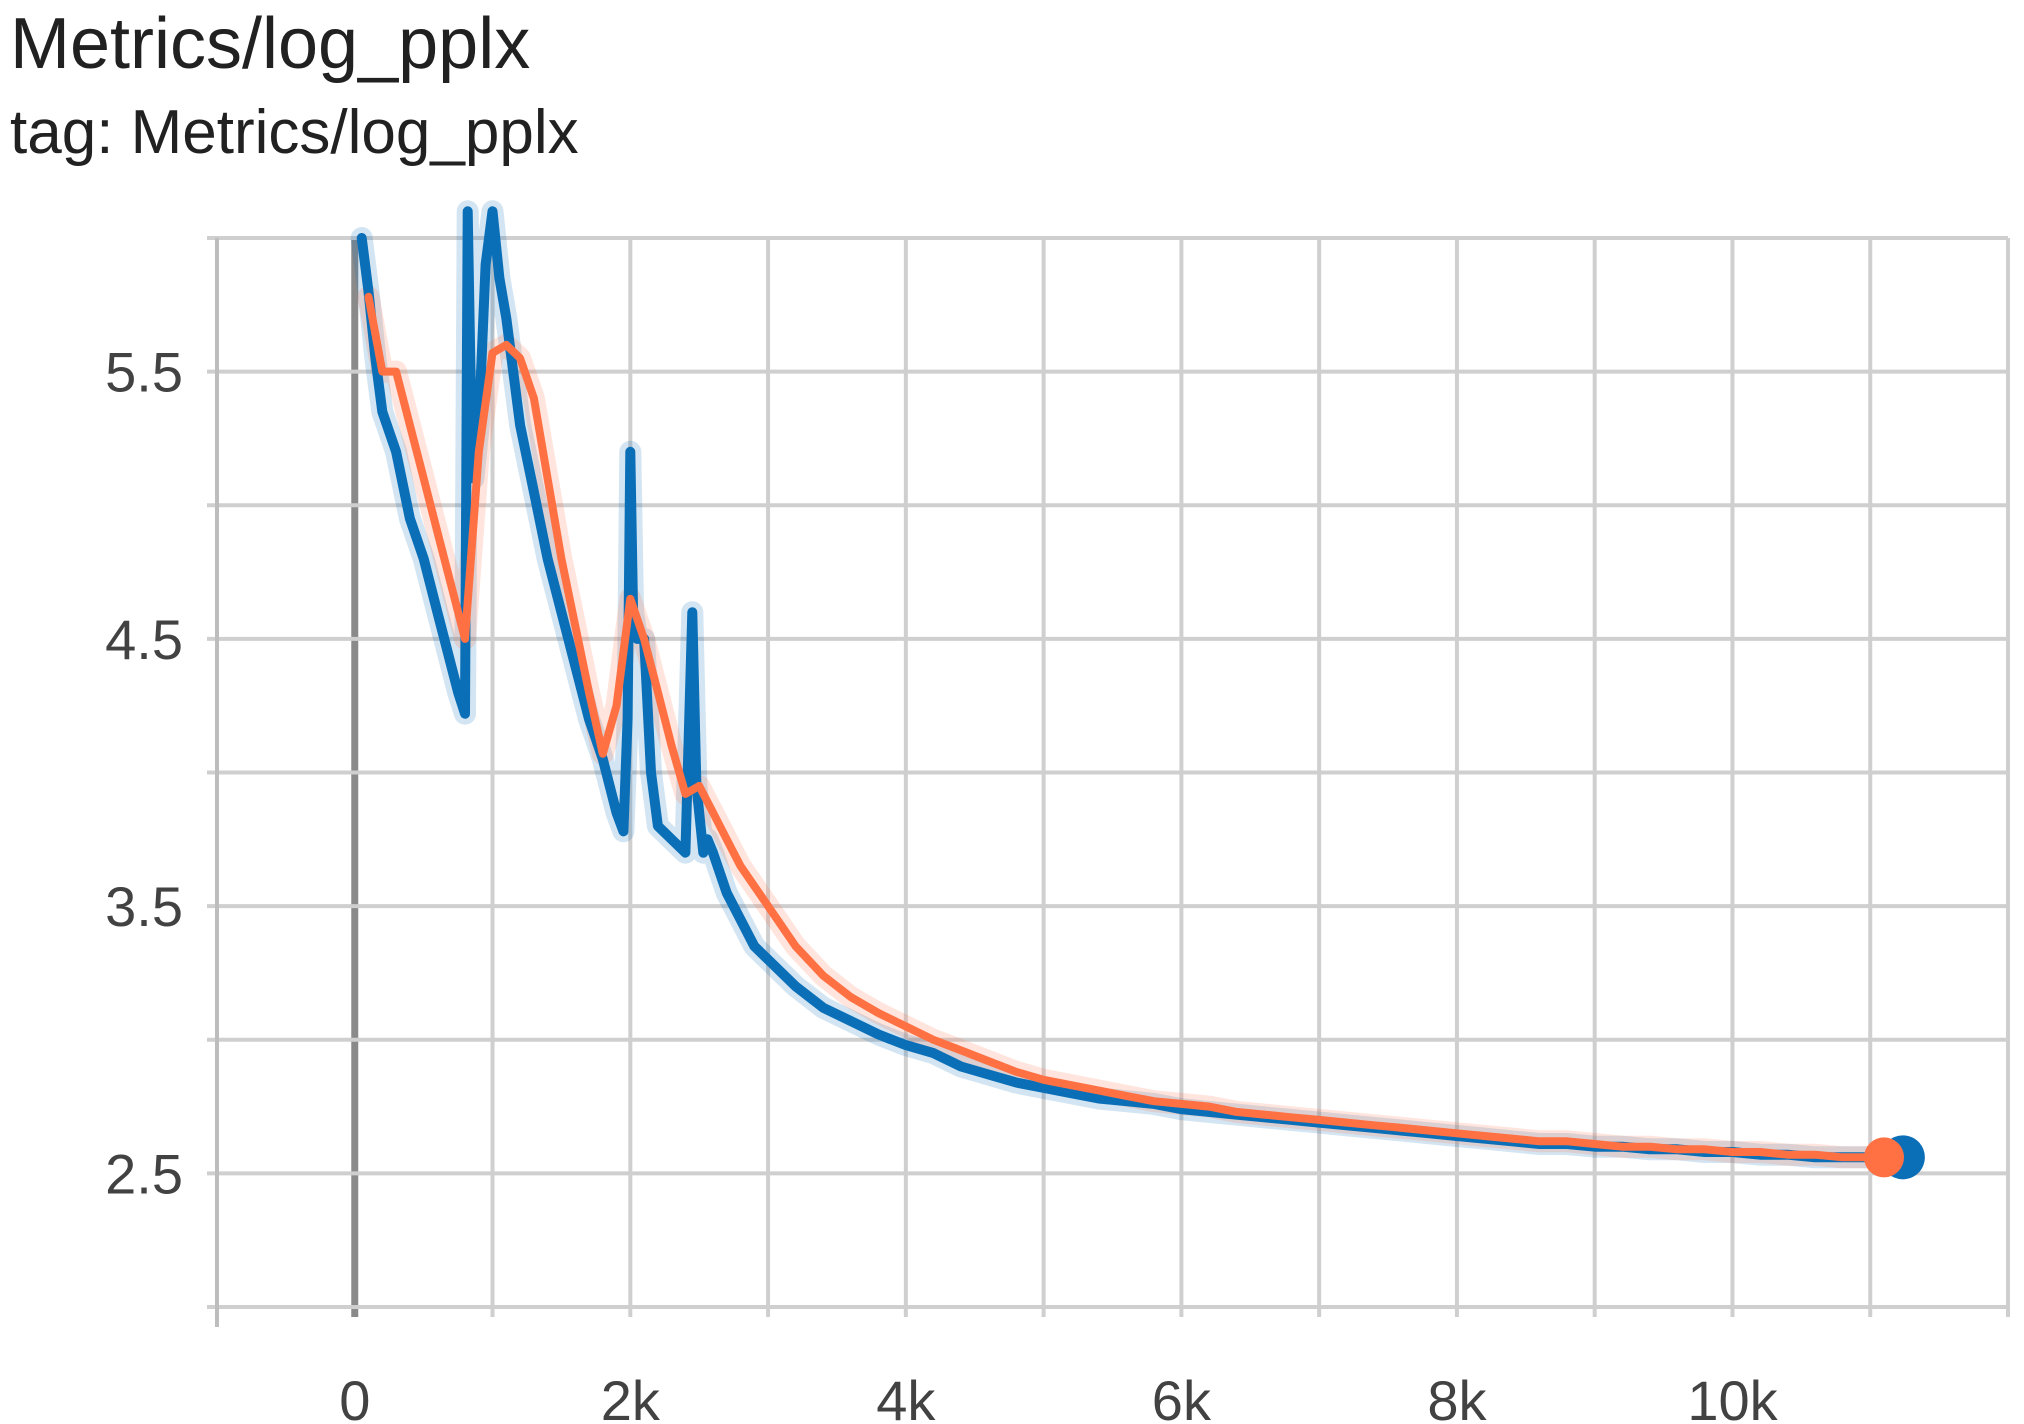  What do you see at coordinates (144, 1173) in the screenshot?
I see `y-tick-label: 2.5` at bounding box center [144, 1173].